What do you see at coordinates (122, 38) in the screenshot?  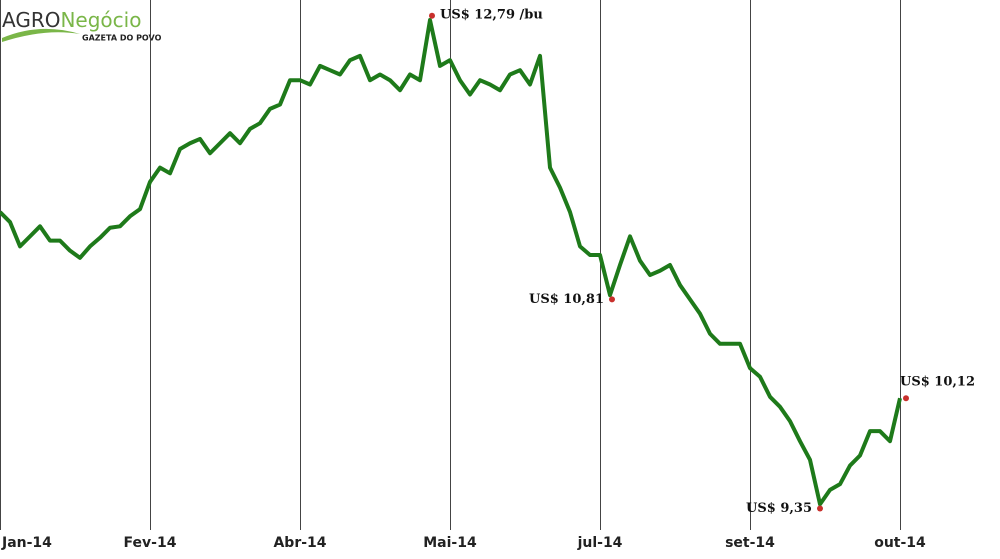 I see `logo-sub: GAZETA DO POVO` at bounding box center [122, 38].